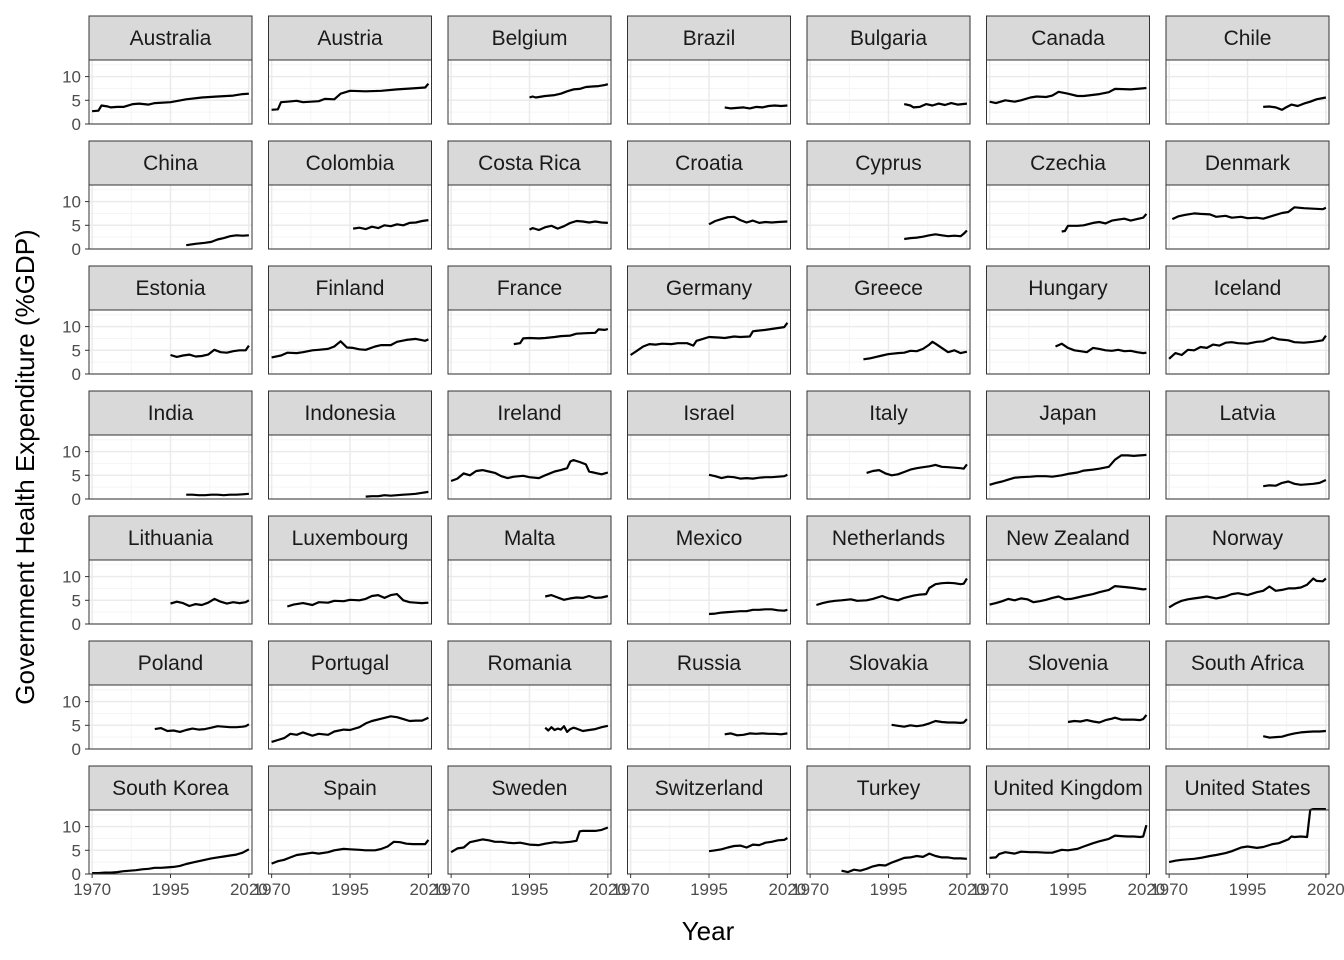  Describe the element at coordinates (1068, 889) in the screenshot. I see `x-tick-label: 1995` at that location.